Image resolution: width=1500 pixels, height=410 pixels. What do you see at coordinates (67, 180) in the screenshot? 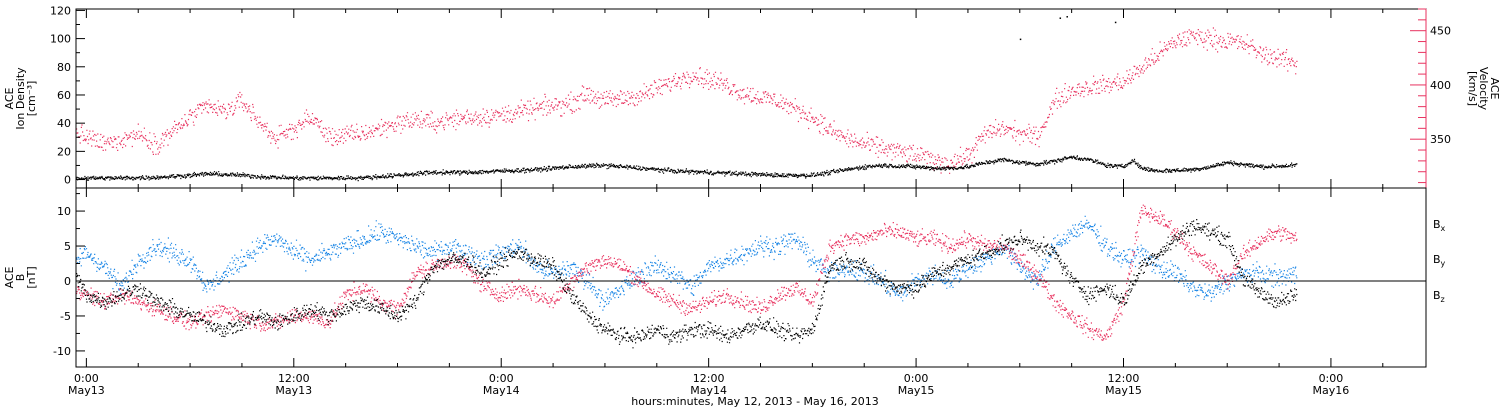
I see `density-tick-label: 0` at bounding box center [67, 180].